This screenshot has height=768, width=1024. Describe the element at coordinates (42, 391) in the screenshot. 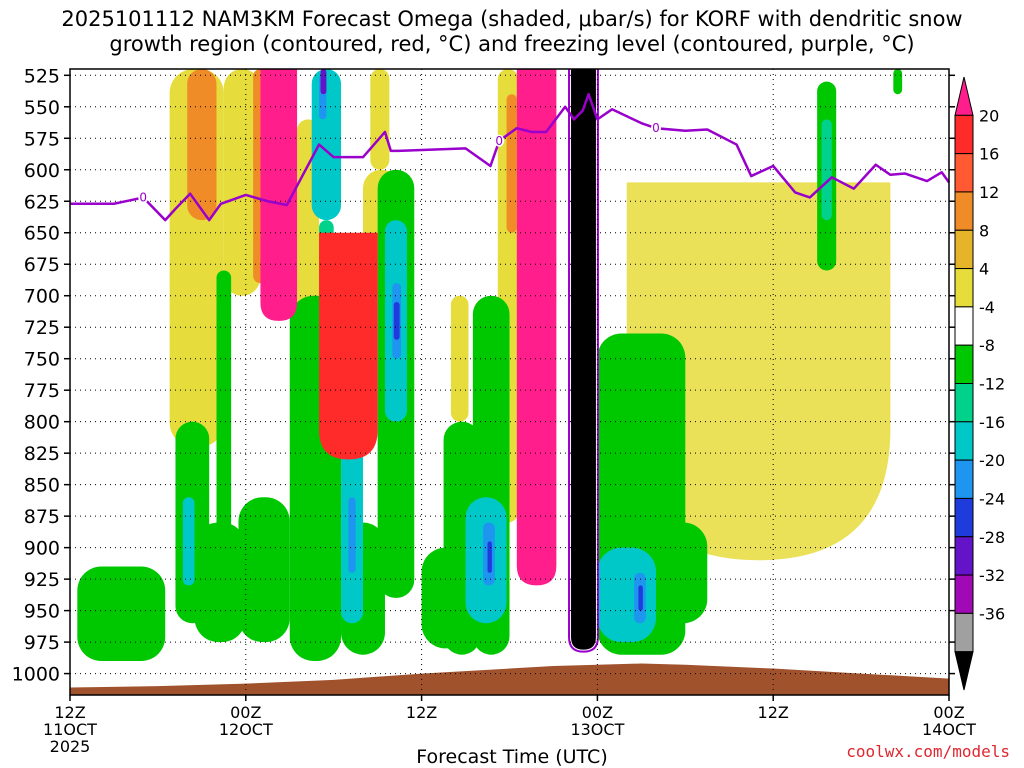

I see `ytick-label: 775` at that location.